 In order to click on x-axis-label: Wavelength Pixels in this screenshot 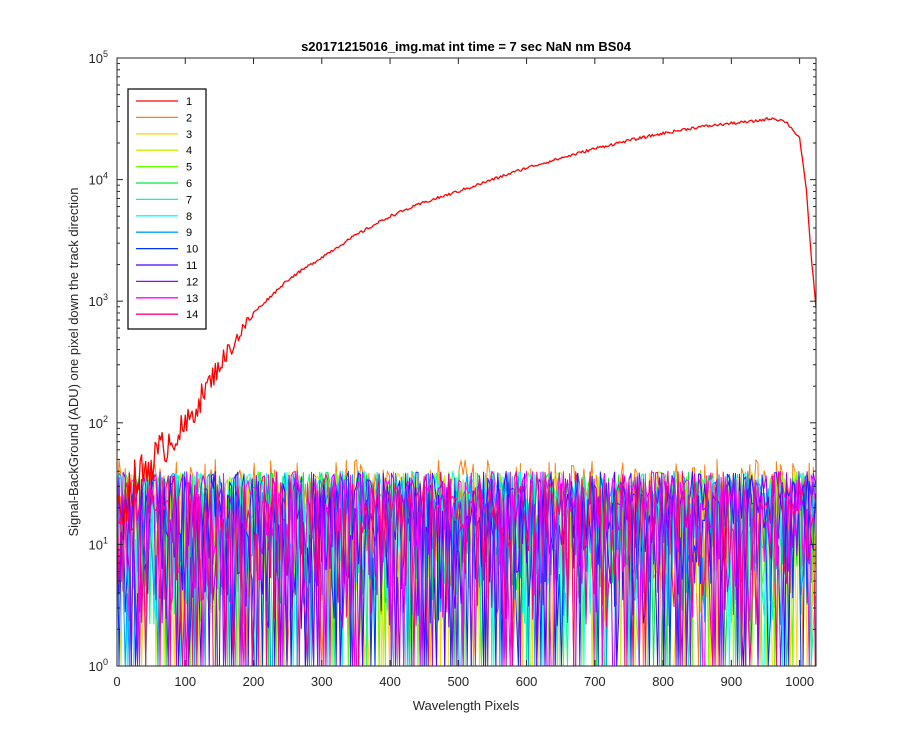, I will do `click(466, 705)`.